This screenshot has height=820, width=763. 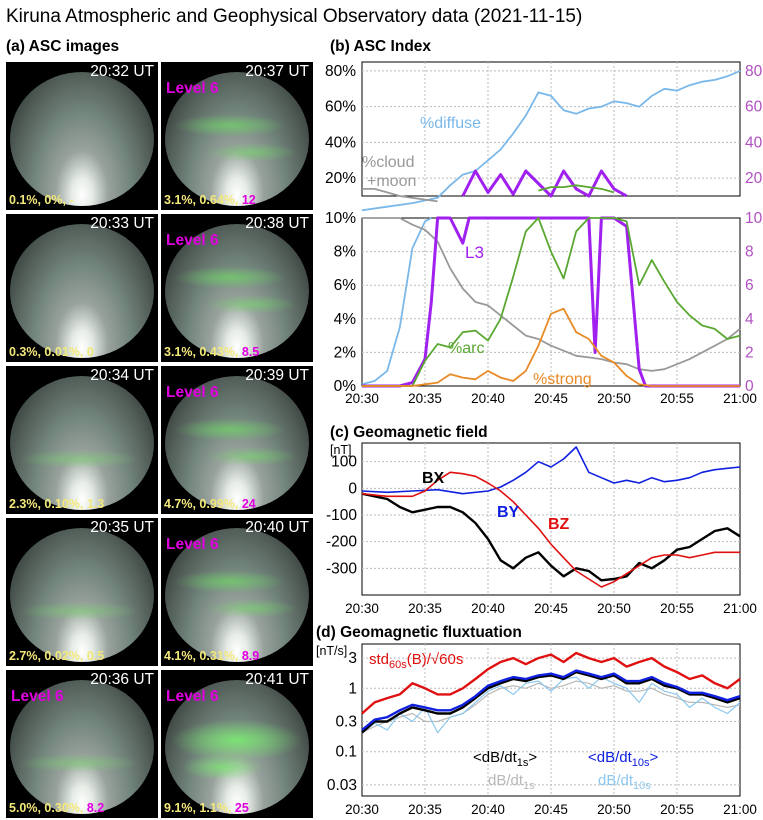 I want to click on y-tick-label: 0.03, so click(x=342, y=785).